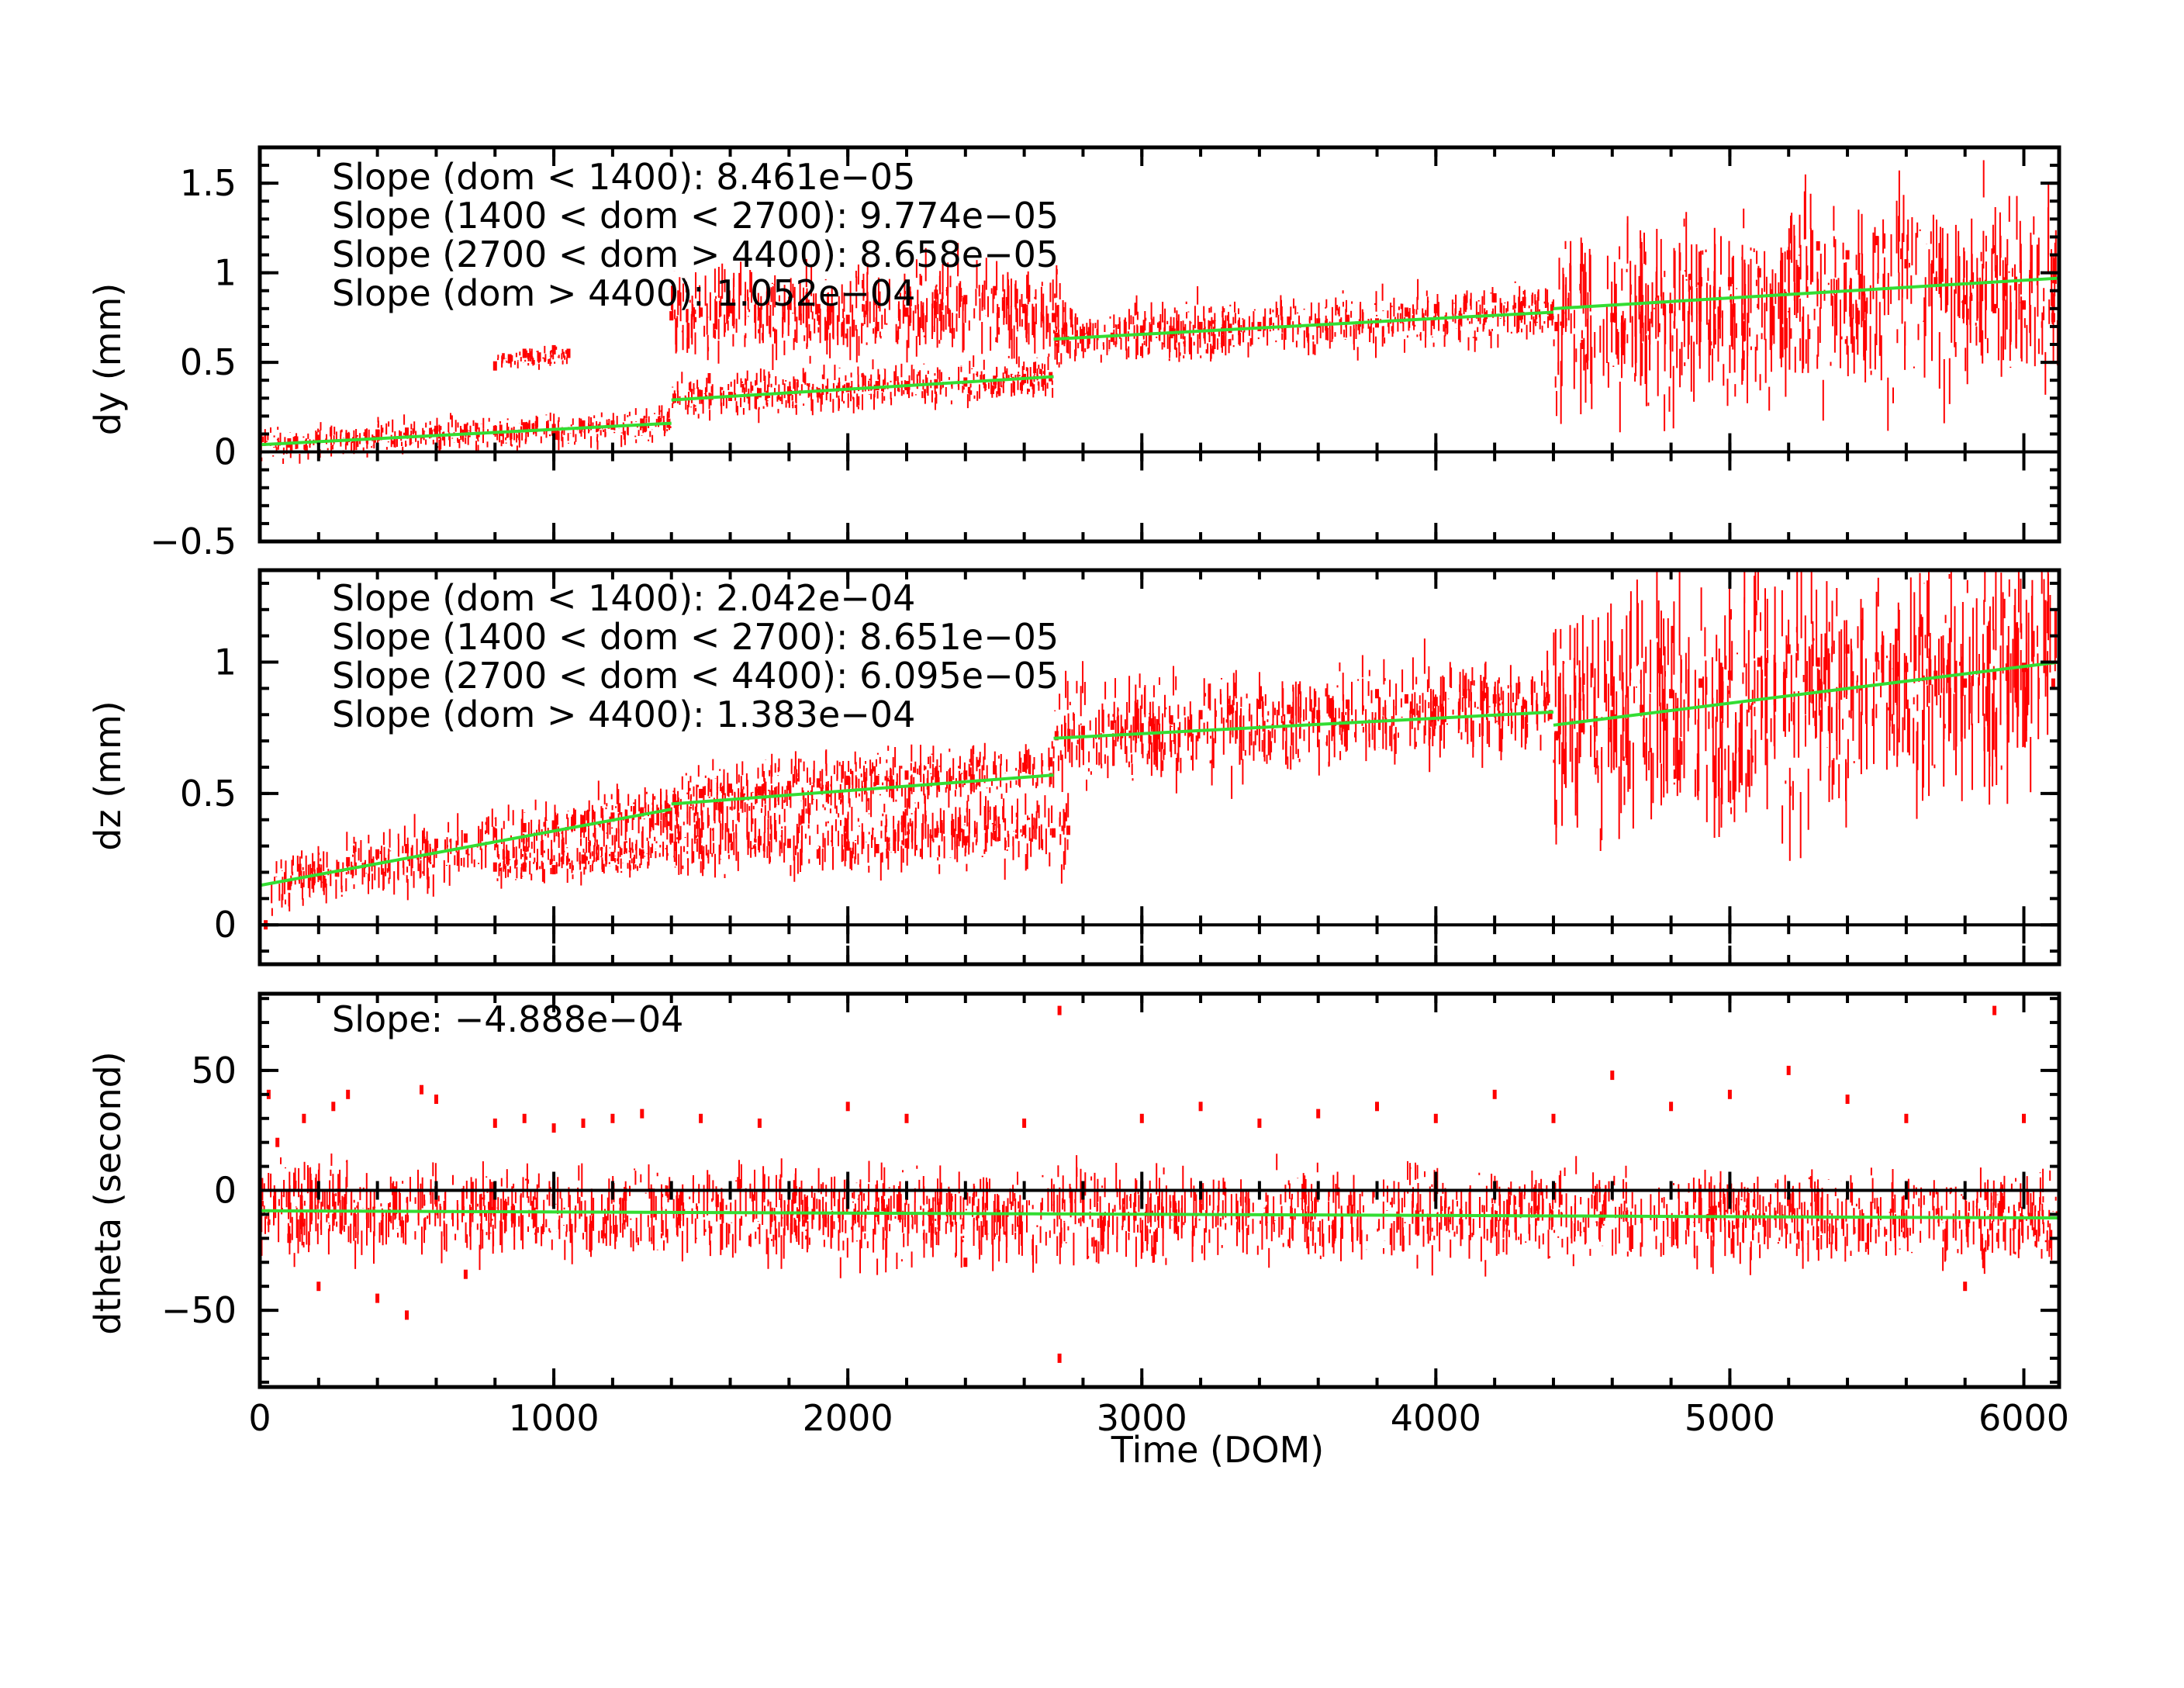 This screenshot has width=2184, height=1688. What do you see at coordinates (214, 1070) in the screenshot?
I see `y-tick-label: 50` at bounding box center [214, 1070].